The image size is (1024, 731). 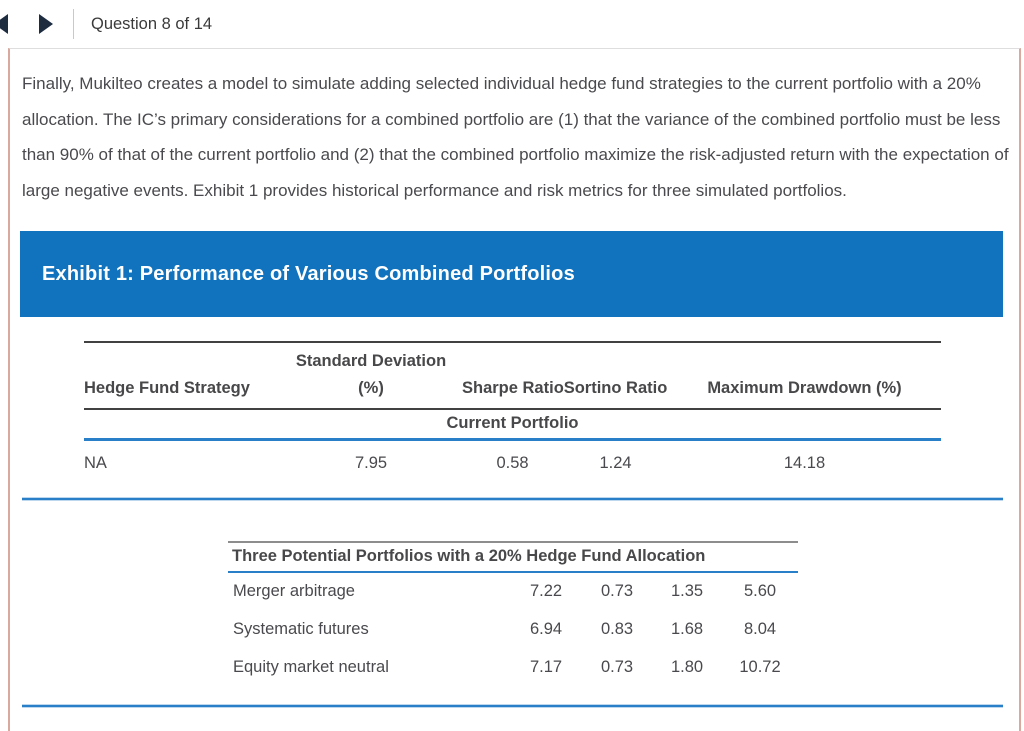 I want to click on col-header-maximum-drawdown: Maximum Drawdown (%), so click(x=804, y=376).